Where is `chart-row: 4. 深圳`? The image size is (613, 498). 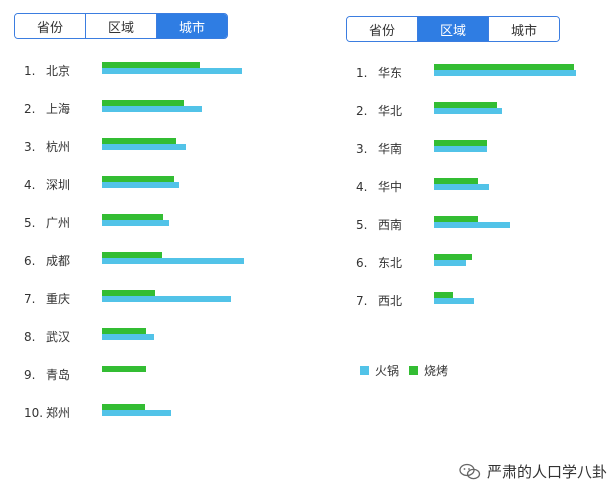
chart-row: 4. 深圳 is located at coordinates (150, 187).